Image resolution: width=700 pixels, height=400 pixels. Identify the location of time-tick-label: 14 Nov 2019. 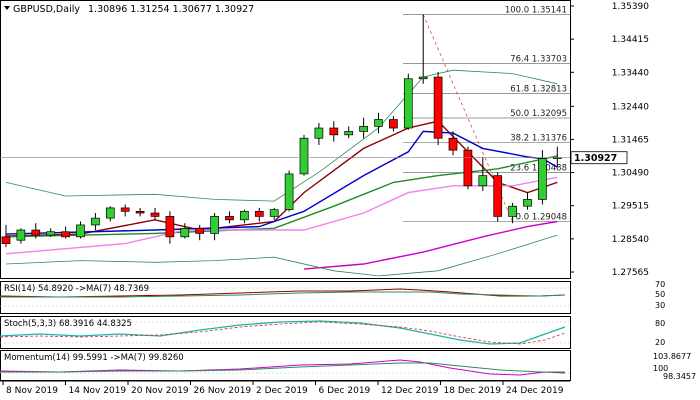
(98, 391).